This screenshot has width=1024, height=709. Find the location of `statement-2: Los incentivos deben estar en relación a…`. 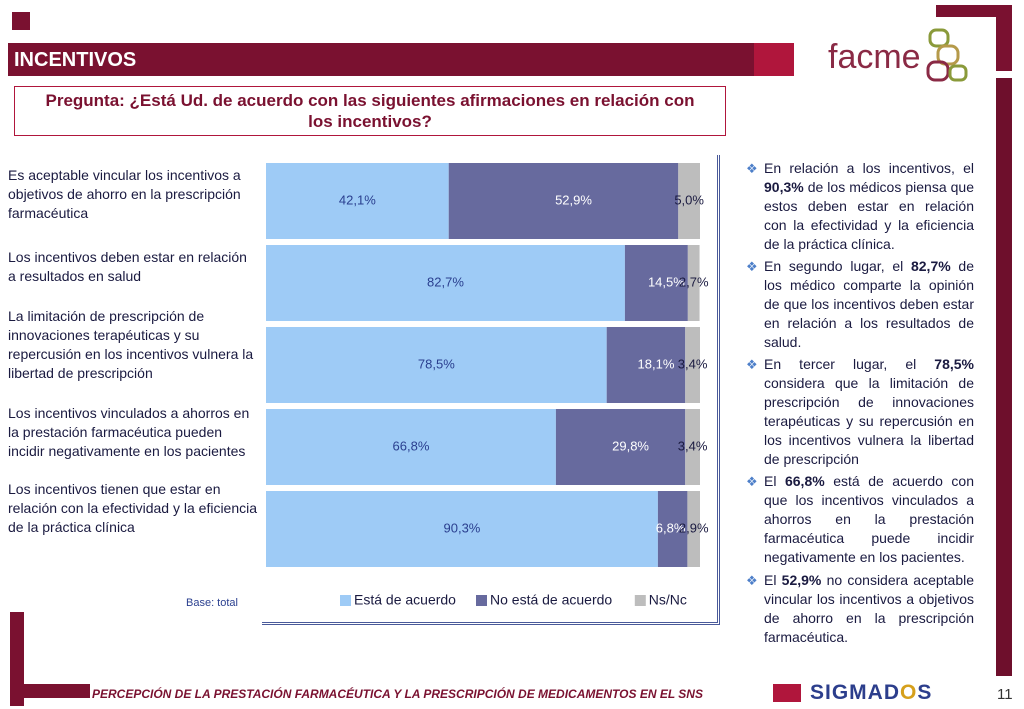

statement-2: Los incentivos deben estar en relación a… is located at coordinates (127, 266).